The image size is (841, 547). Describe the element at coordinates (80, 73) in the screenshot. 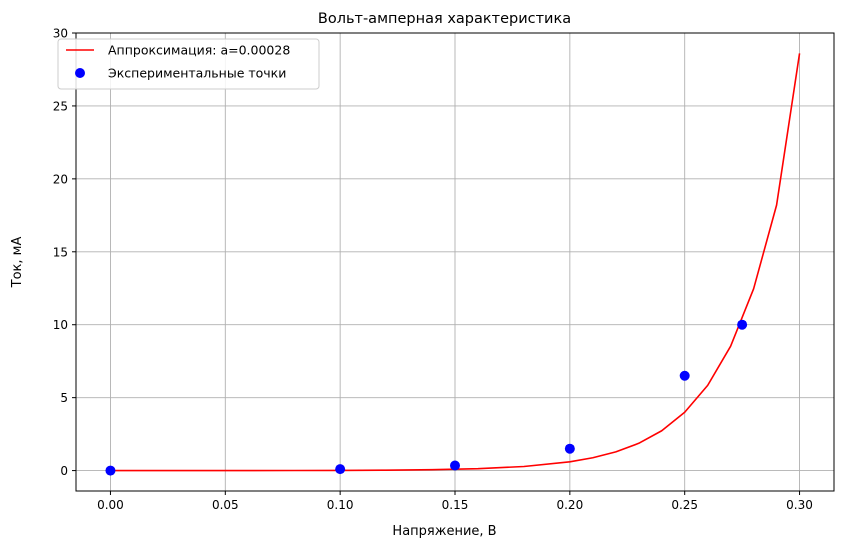

I see `legend-marker-swatch` at that location.